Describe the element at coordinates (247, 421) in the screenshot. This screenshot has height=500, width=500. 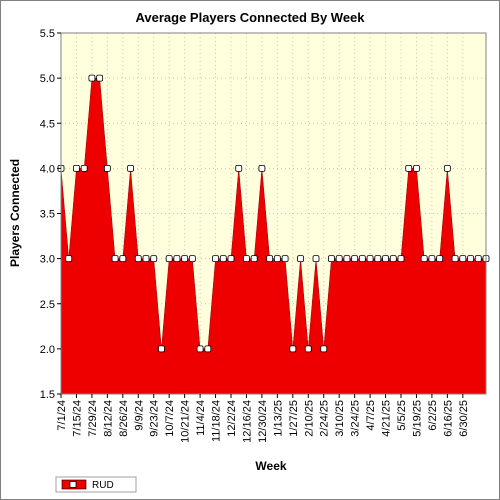
I see `x-tick-label: 12/16/24` at that location.